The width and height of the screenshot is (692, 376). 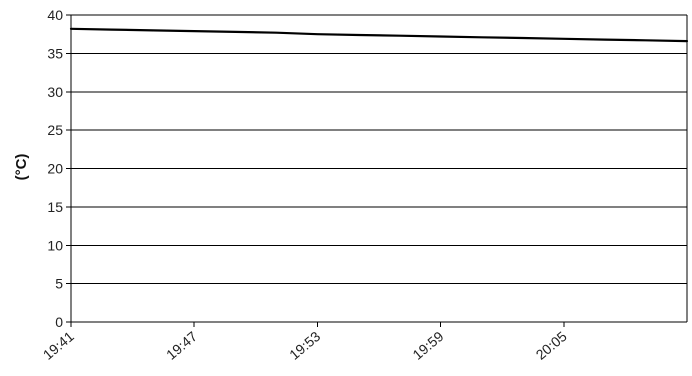 I want to click on series-layer, so click(x=379, y=35).